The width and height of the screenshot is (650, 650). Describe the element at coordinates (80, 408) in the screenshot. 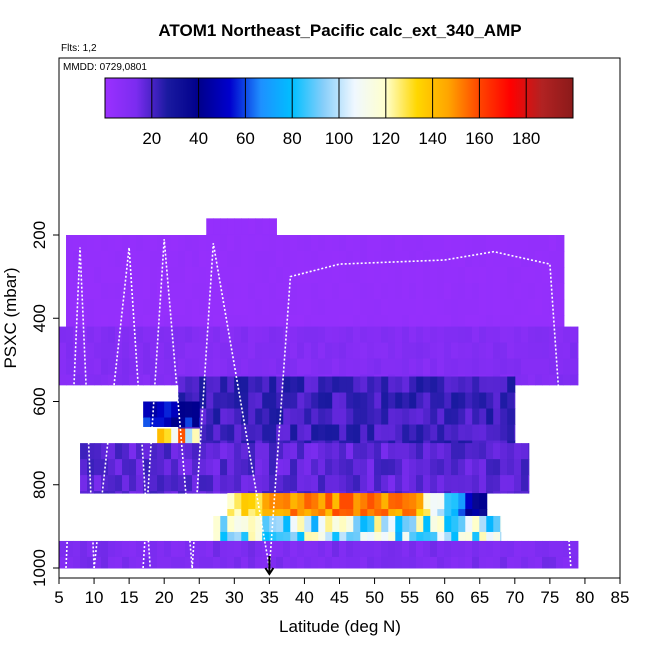

I see `flight-track-profile` at that location.